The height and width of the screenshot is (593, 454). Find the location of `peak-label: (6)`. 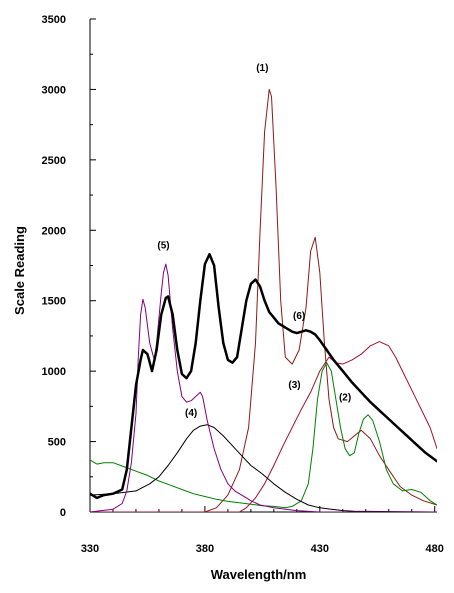

peak-label: (6) is located at coordinates (299, 316).